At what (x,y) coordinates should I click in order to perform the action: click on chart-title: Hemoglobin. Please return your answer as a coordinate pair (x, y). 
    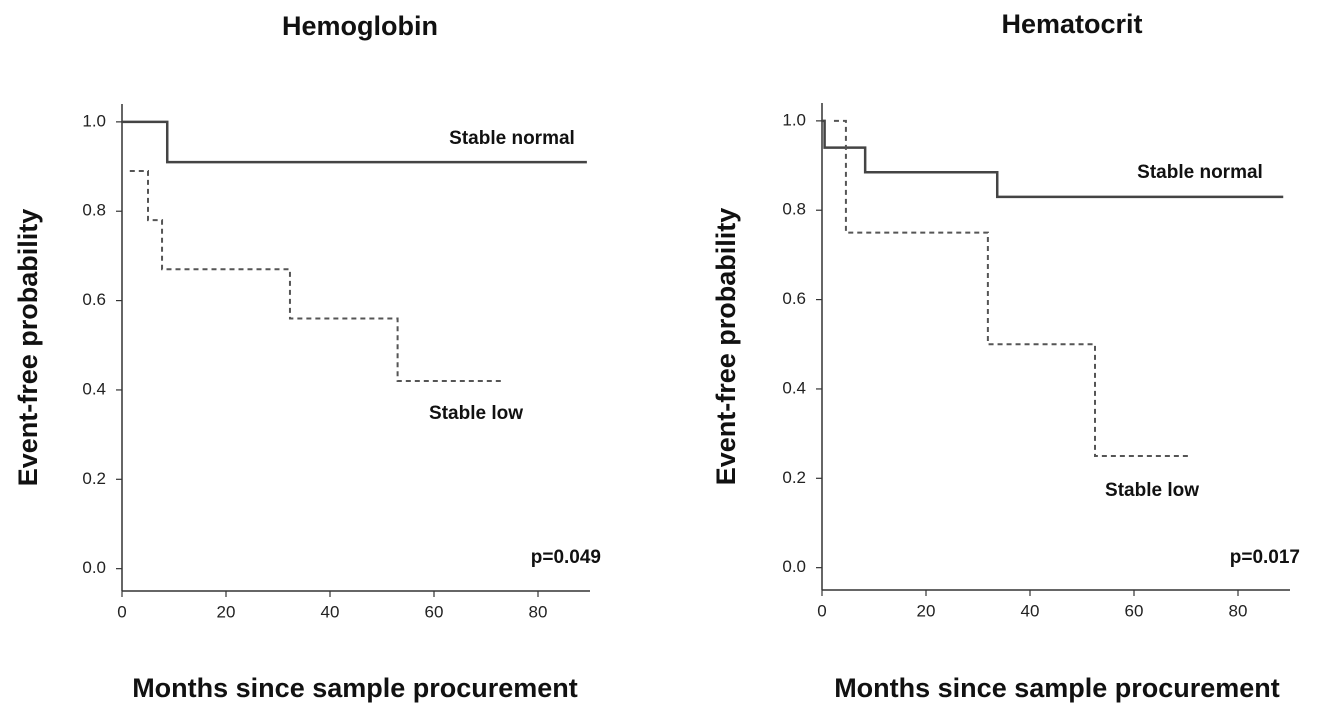
    Looking at the image, I should click on (360, 26).